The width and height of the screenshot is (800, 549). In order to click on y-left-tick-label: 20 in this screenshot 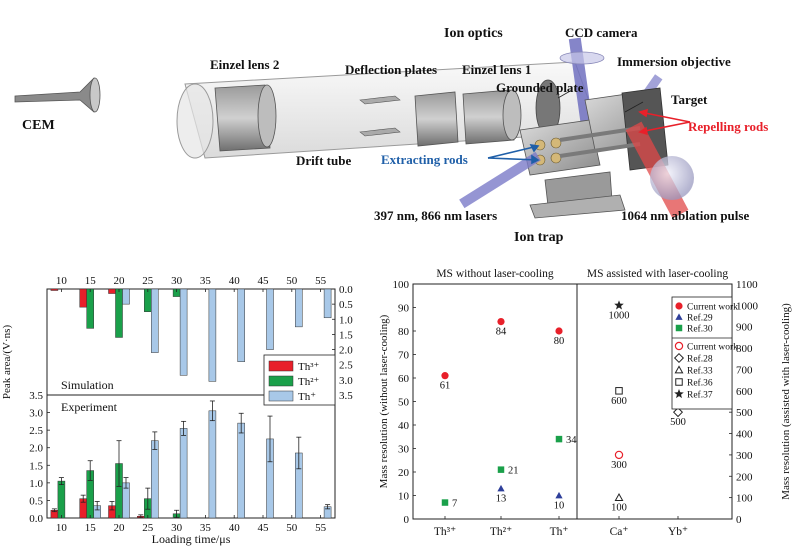, I will do `click(404, 473)`.